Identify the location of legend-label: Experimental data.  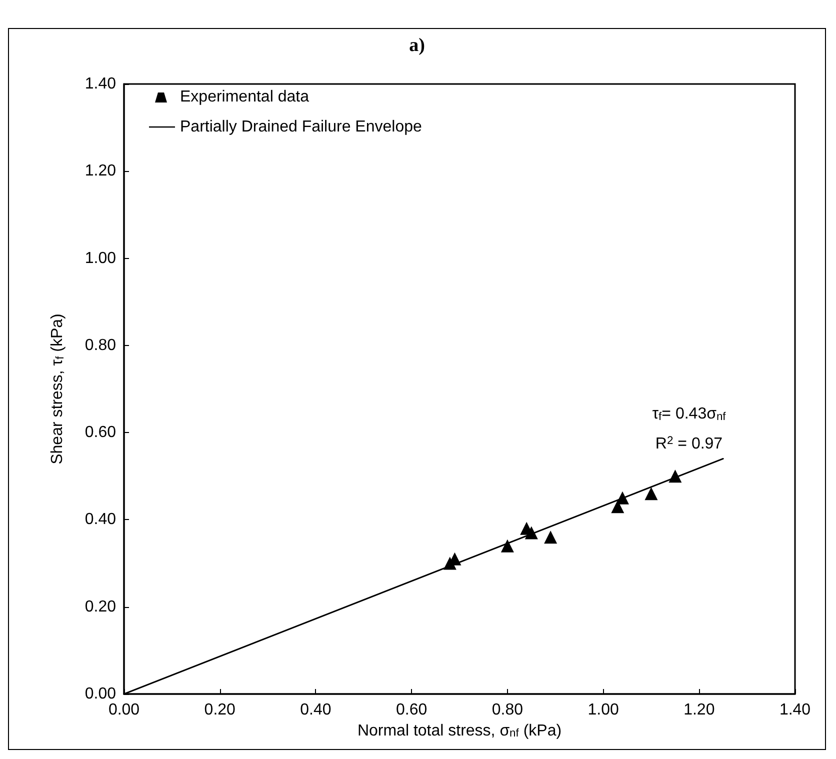
(245, 97).